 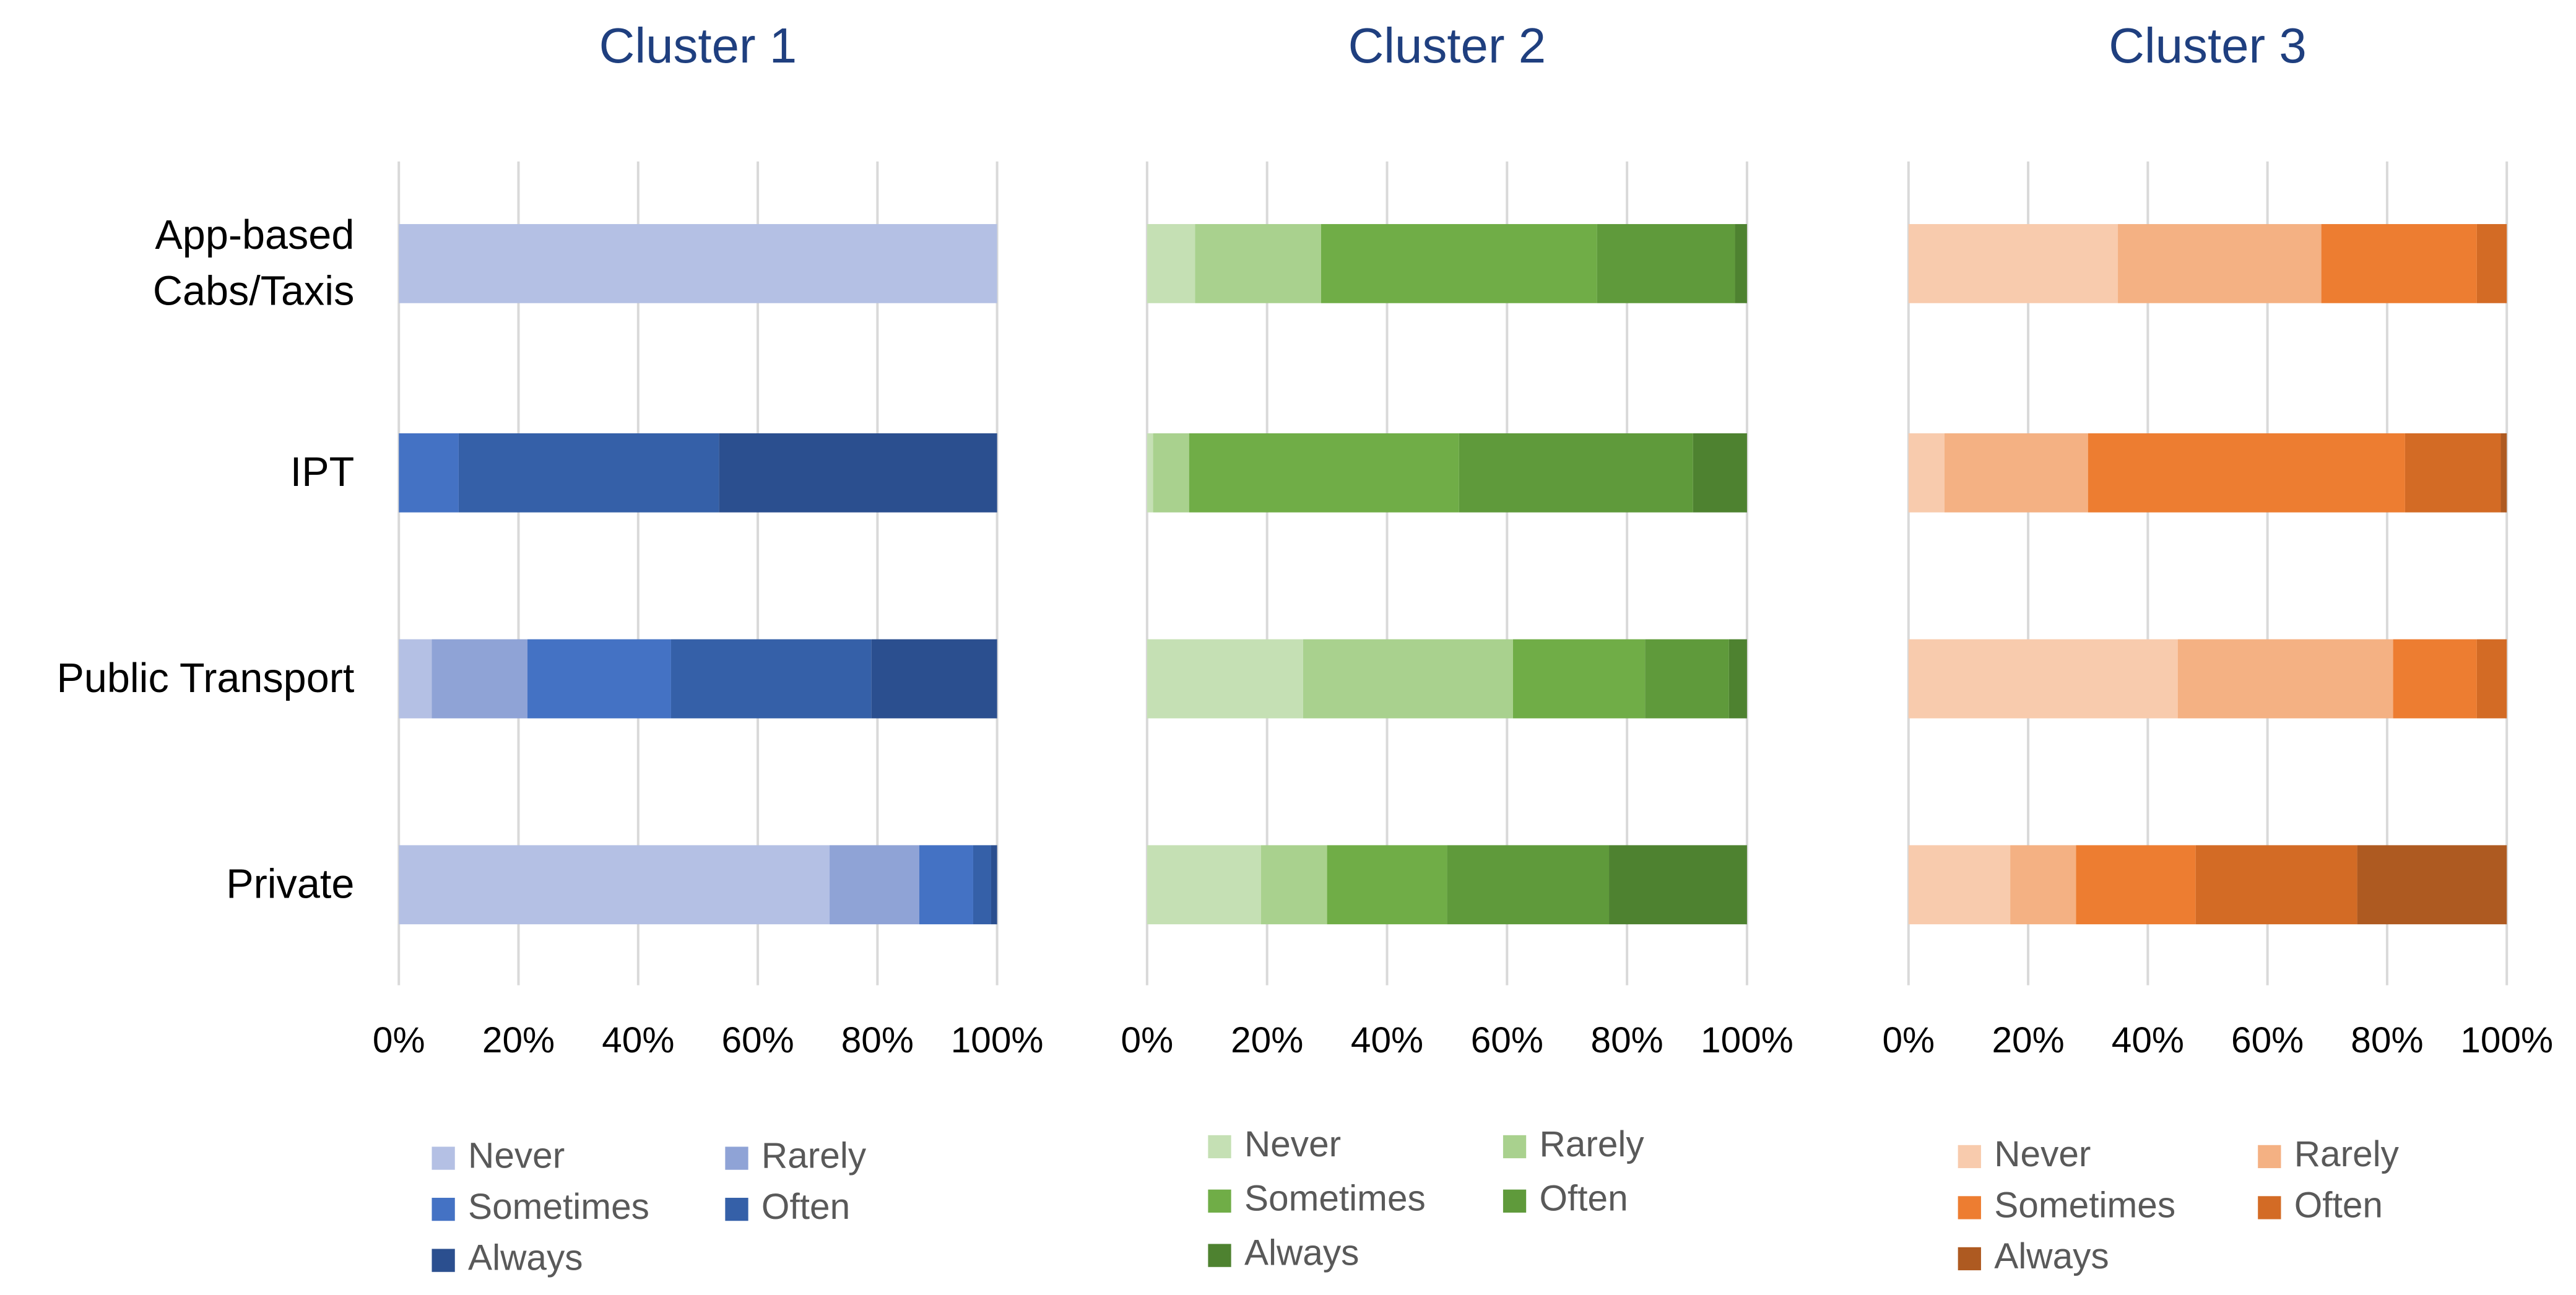 I want to click on y-tick-label: Private, so click(x=290, y=885).